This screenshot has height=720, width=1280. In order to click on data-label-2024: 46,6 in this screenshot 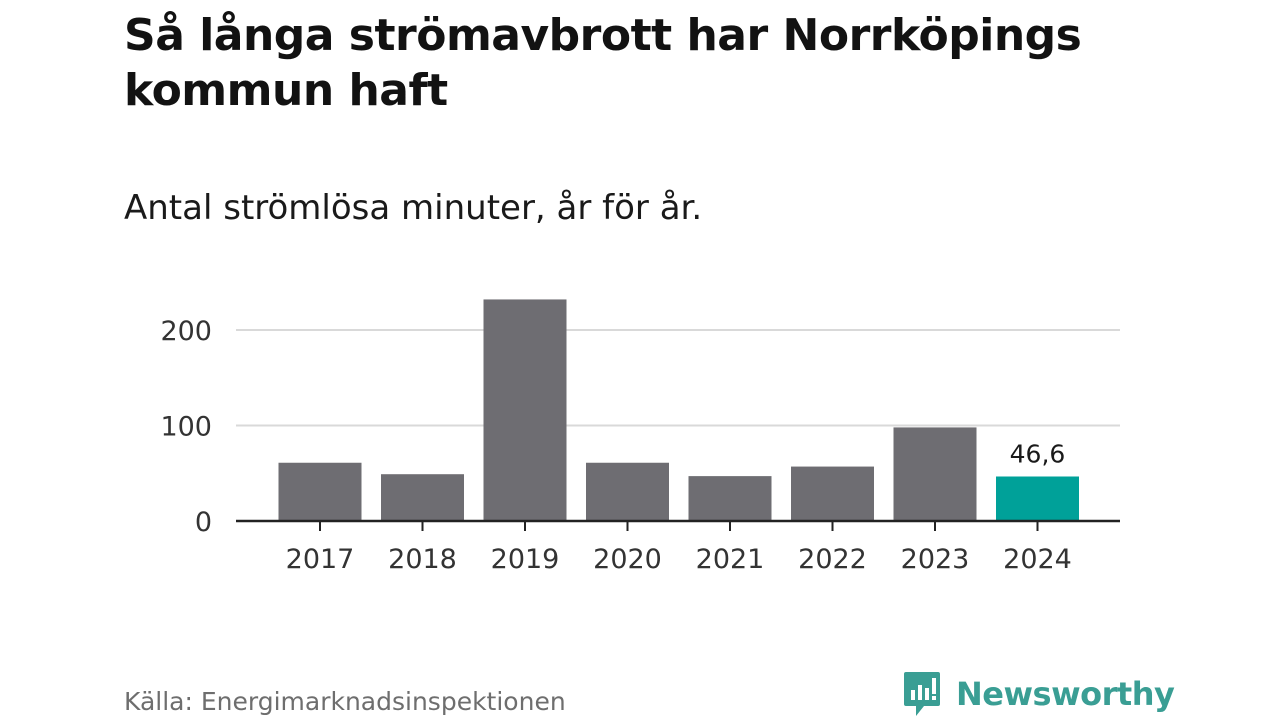, I will do `click(1038, 453)`.